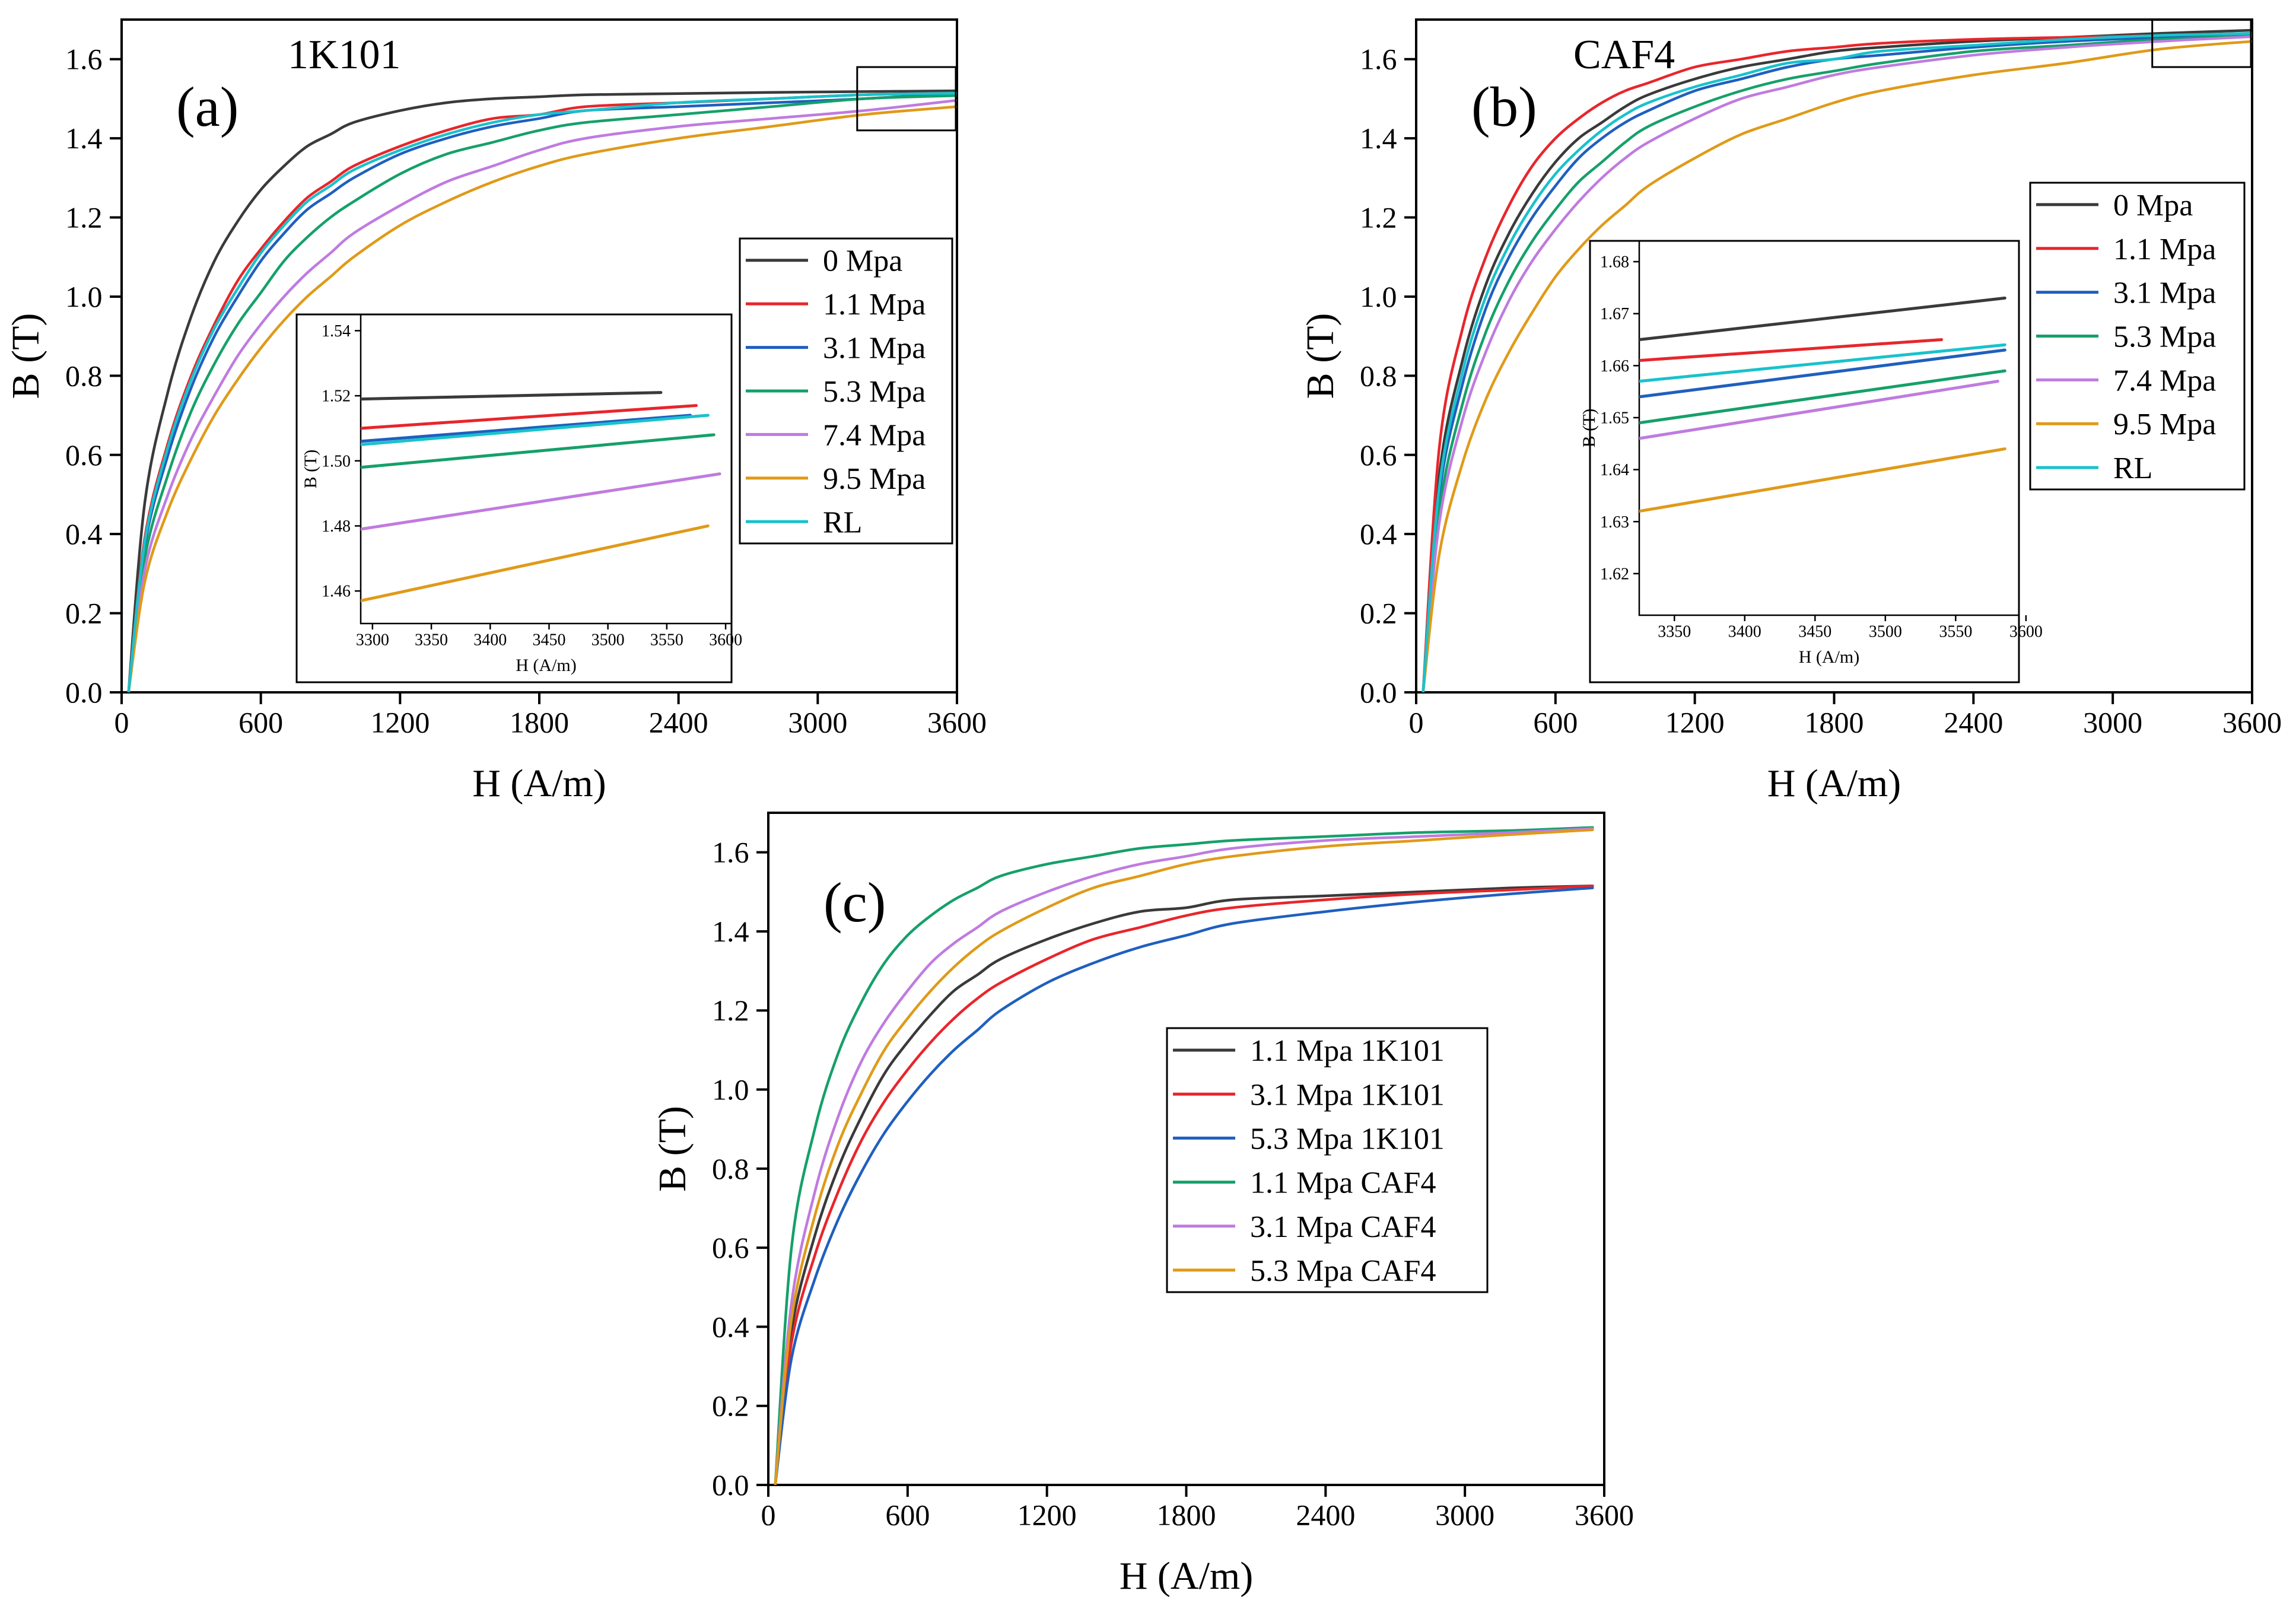  I want to click on legend-frame, so click(1327, 1160).